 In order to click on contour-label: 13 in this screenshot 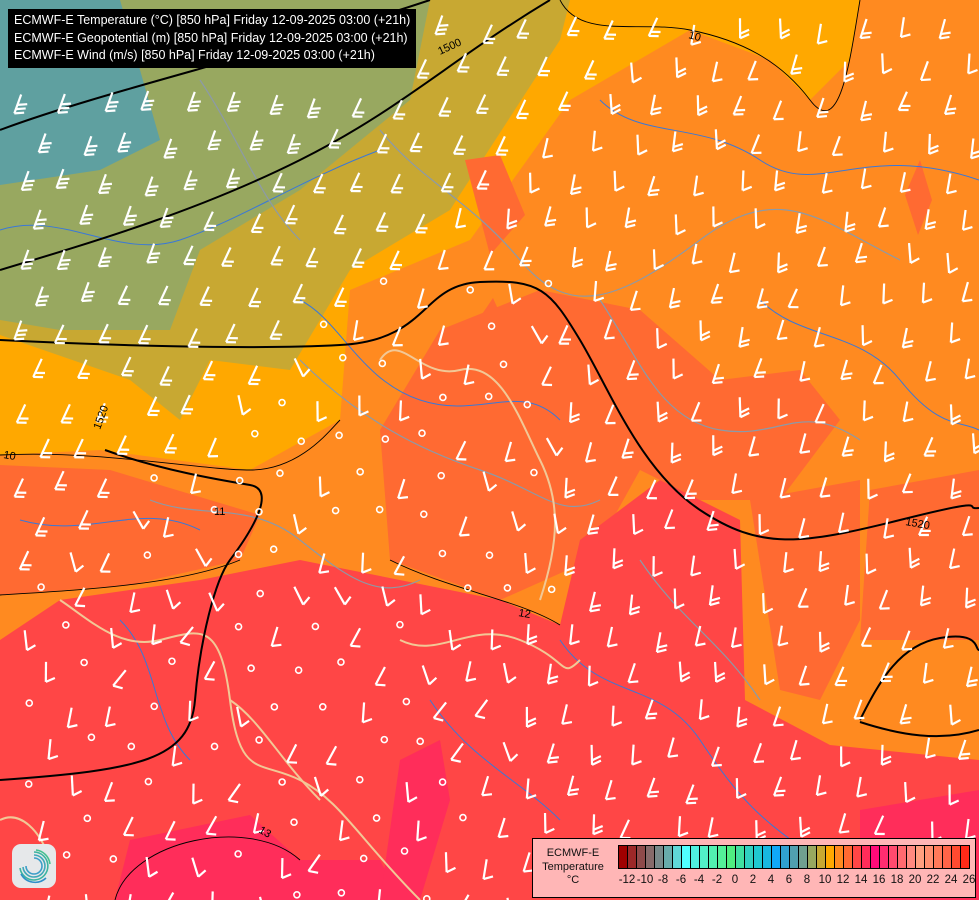, I will do `click(265, 832)`.